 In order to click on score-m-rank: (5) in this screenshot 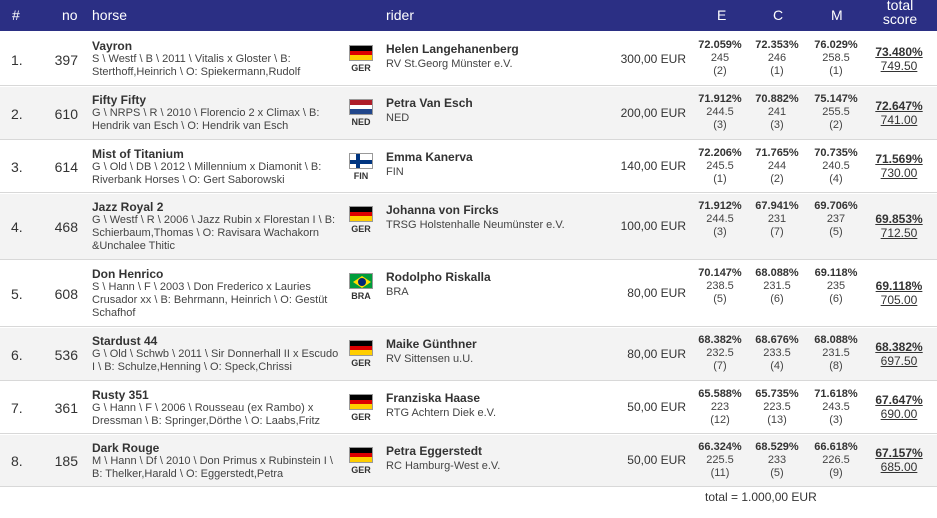, I will do `click(836, 232)`.